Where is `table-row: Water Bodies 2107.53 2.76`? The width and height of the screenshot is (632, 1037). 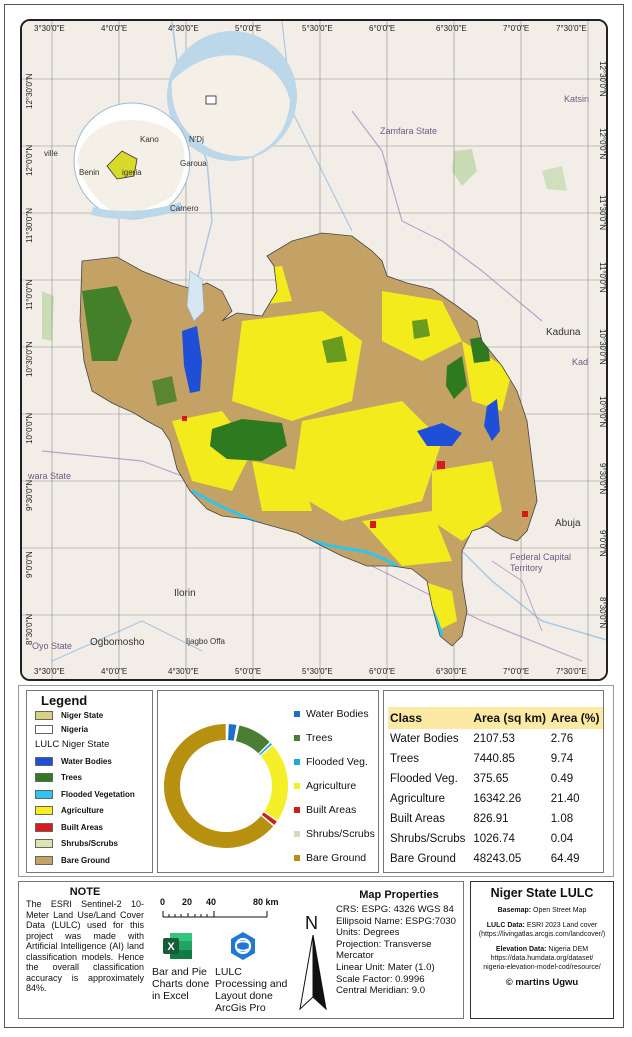 table-row: Water Bodies 2107.53 2.76 is located at coordinates (495, 739).